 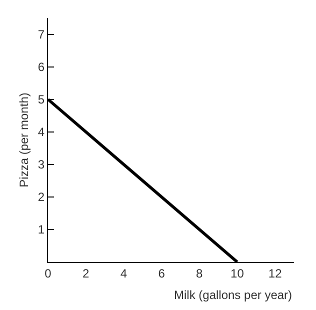 I want to click on y-tick-label: 1, so click(x=41, y=229).